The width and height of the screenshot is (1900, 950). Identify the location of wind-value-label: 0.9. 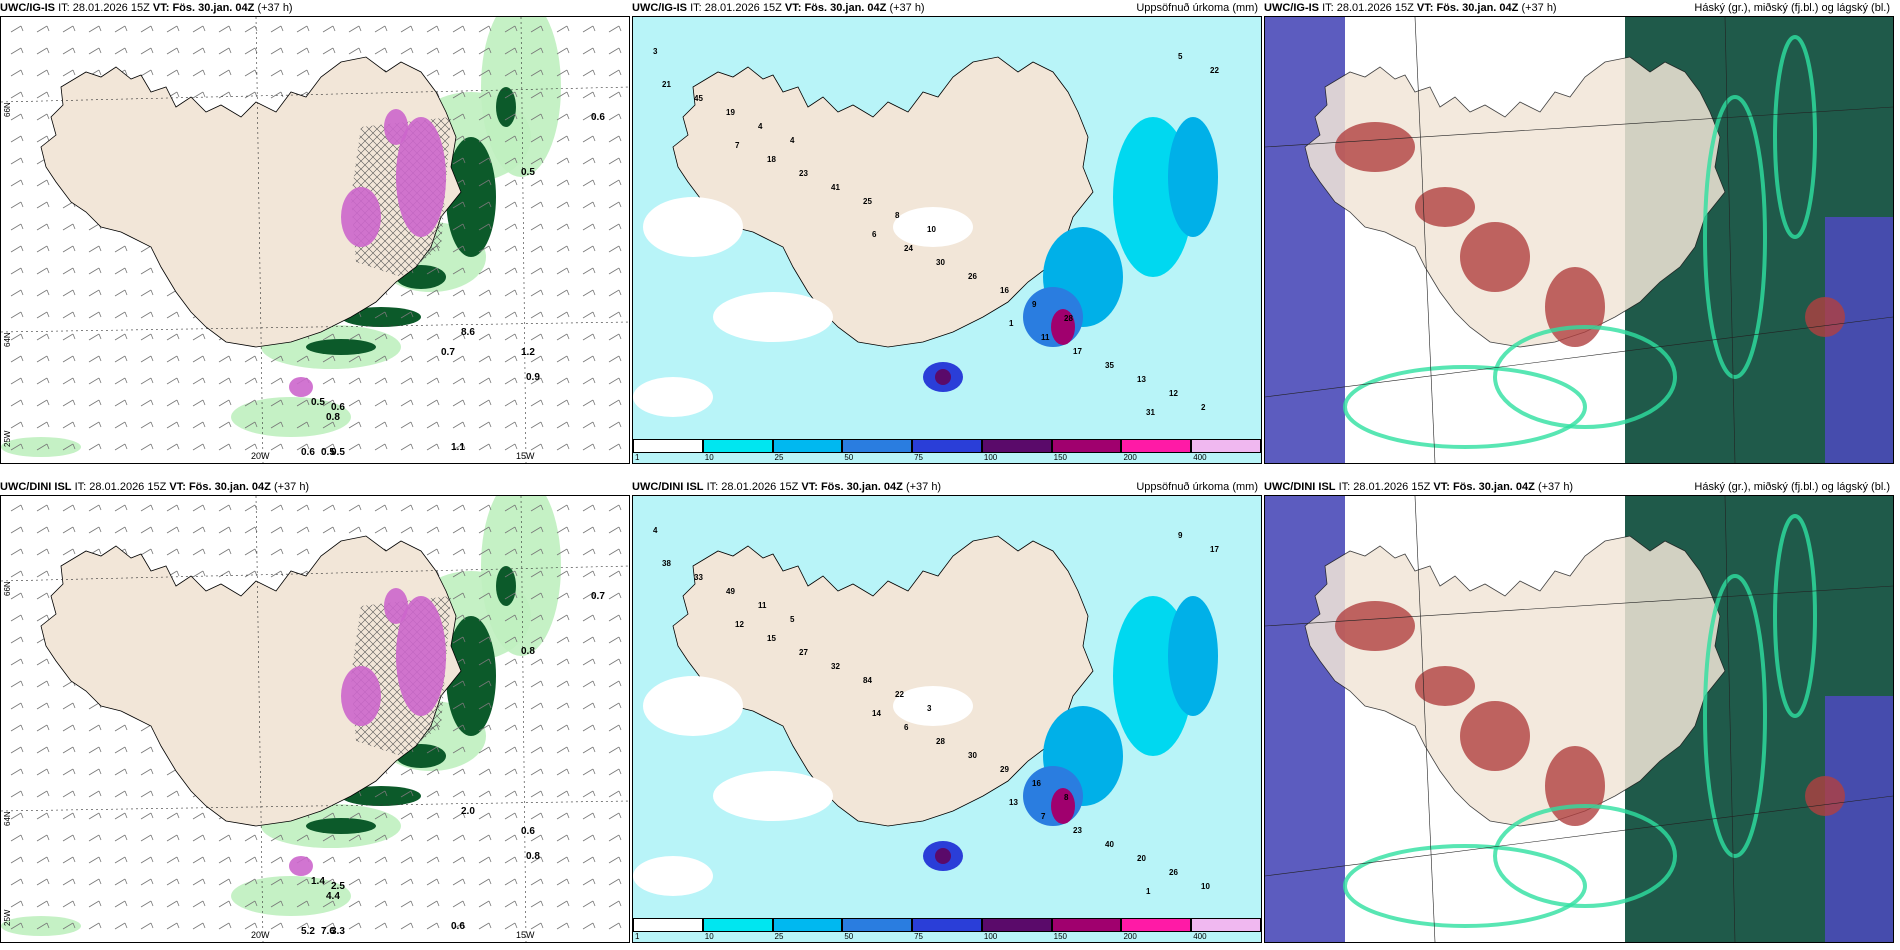
(533, 377).